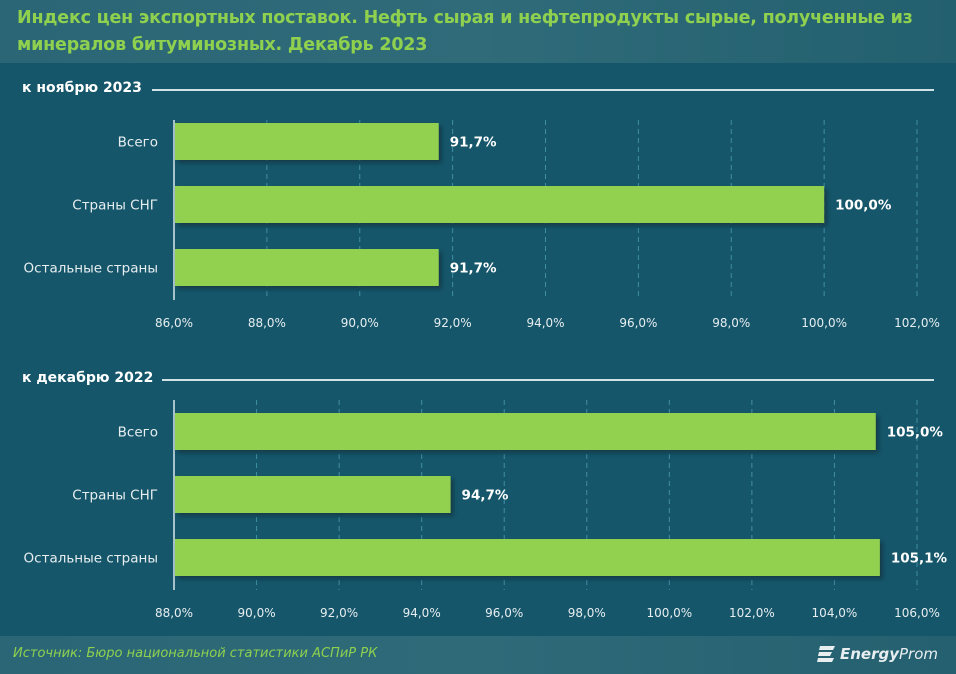 The width and height of the screenshot is (956, 674). I want to click on logo-text-bold: Energy, so click(869, 654).